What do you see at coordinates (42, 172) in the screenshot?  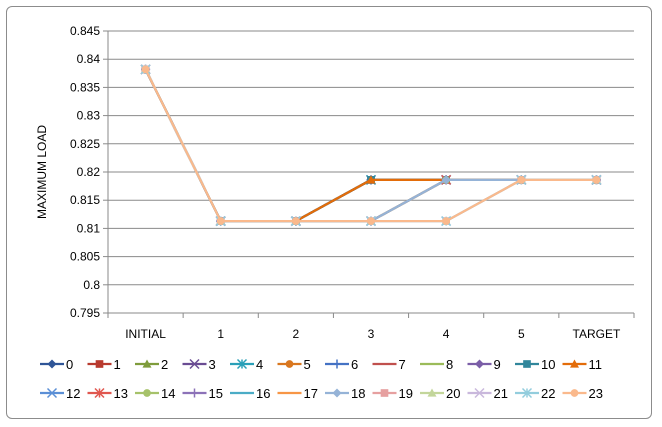 I see `y-axis-title: MAXIMUM LOAD` at bounding box center [42, 172].